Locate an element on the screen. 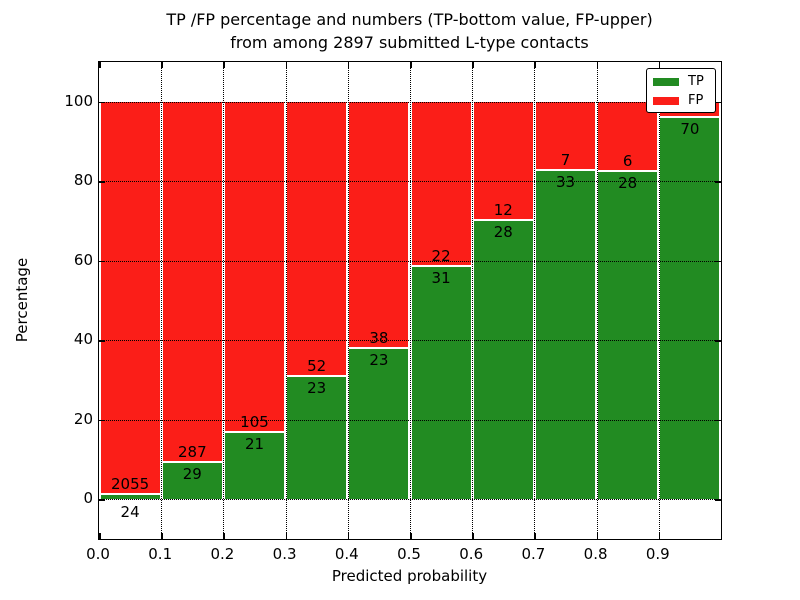  x-tick-label: 0.8 is located at coordinates (595, 554).